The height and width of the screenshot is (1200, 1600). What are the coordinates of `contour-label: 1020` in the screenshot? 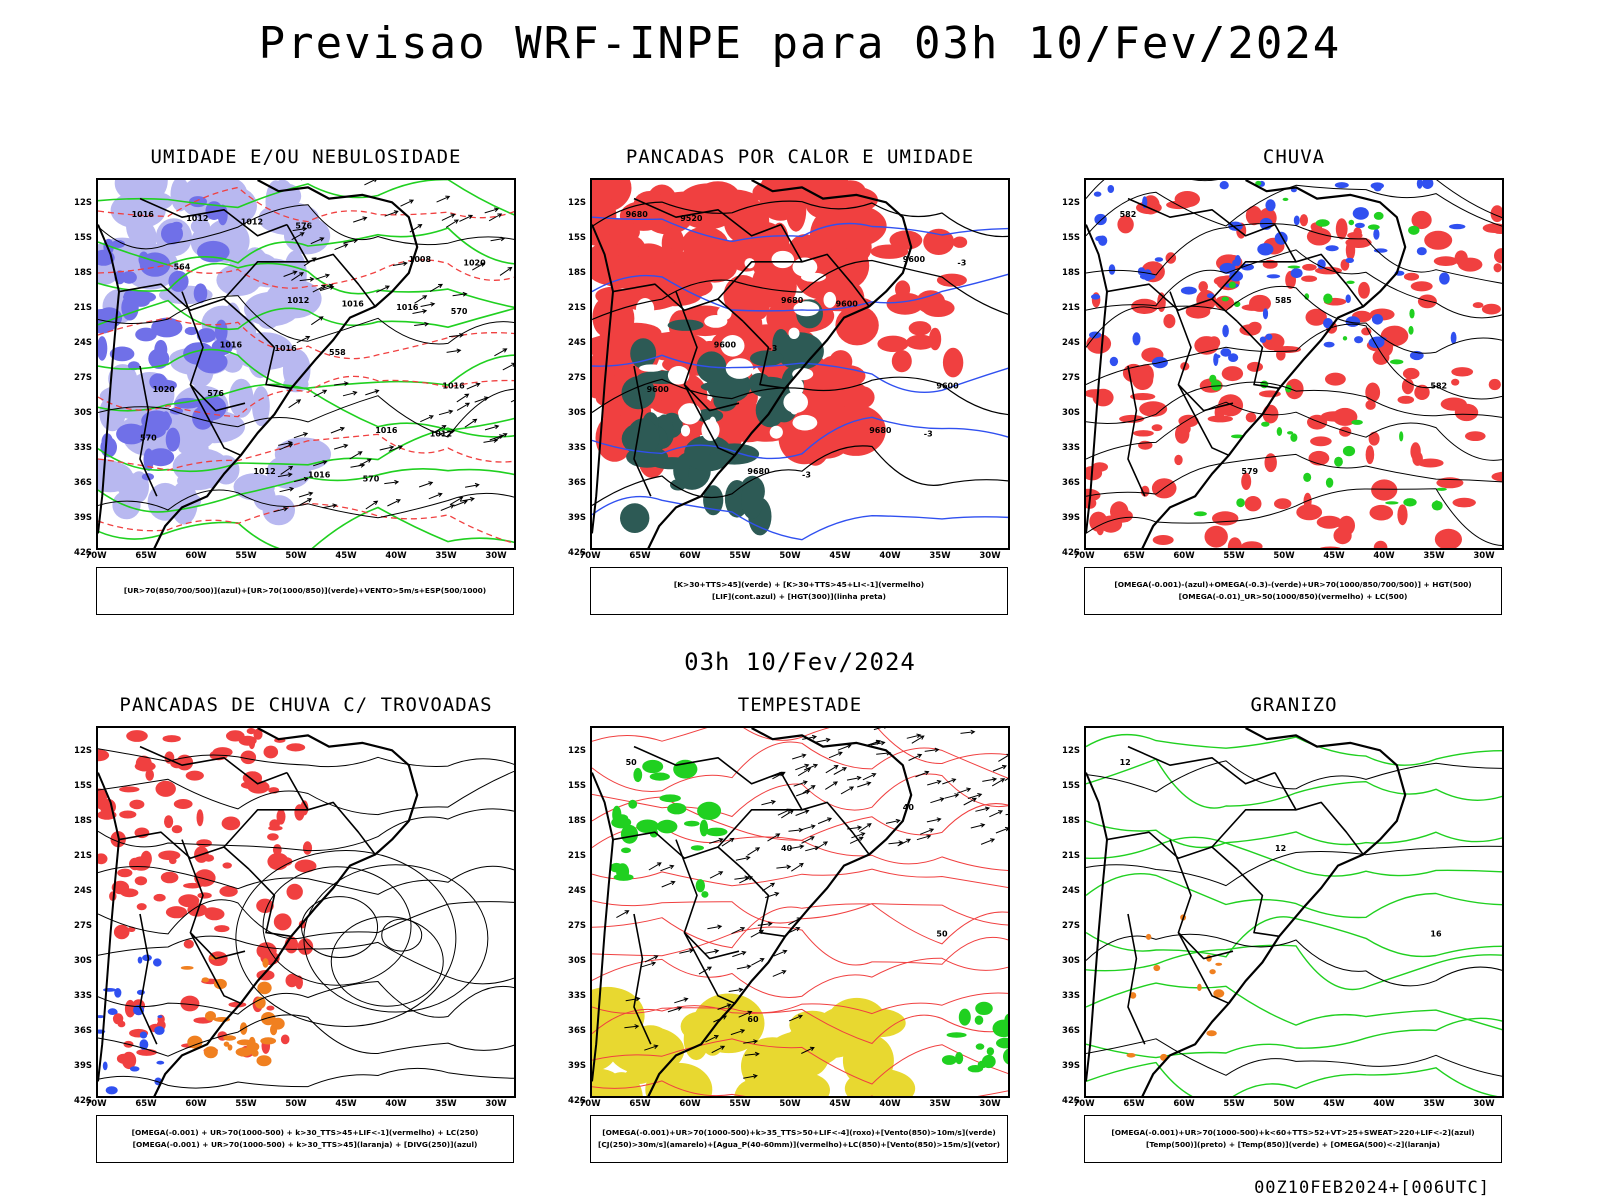 It's located at (474, 263).